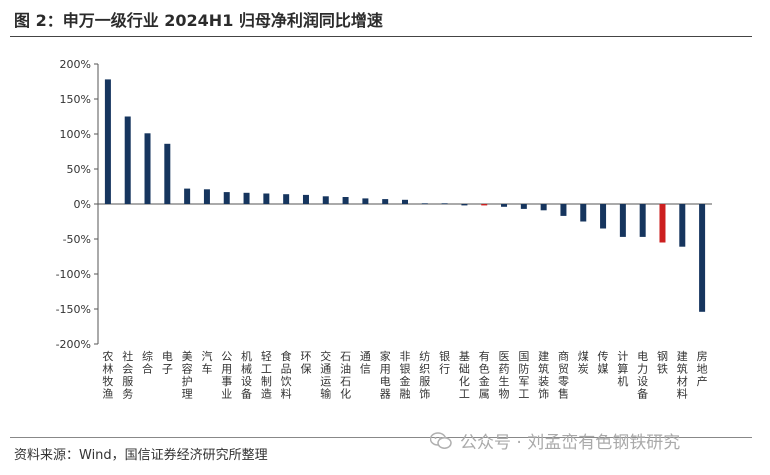 Image resolution: width=770 pixels, height=475 pixels. I want to click on y-tick-label: -150%, so click(73, 309).